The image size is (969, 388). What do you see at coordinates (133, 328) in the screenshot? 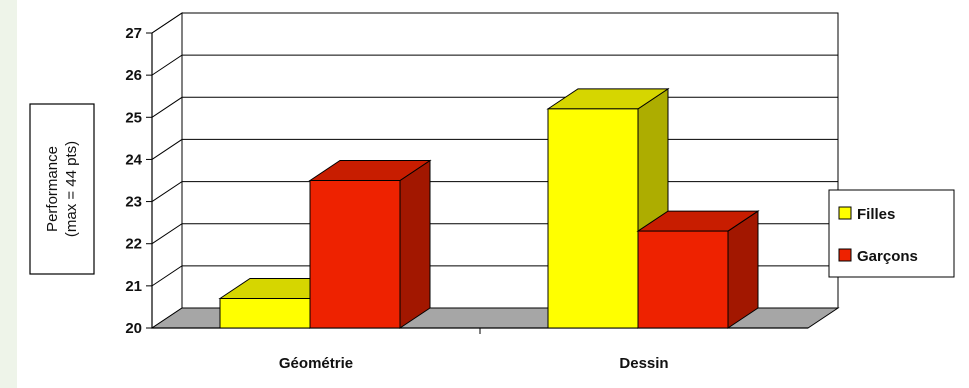
I see `y-tick-label: 20` at bounding box center [133, 328].